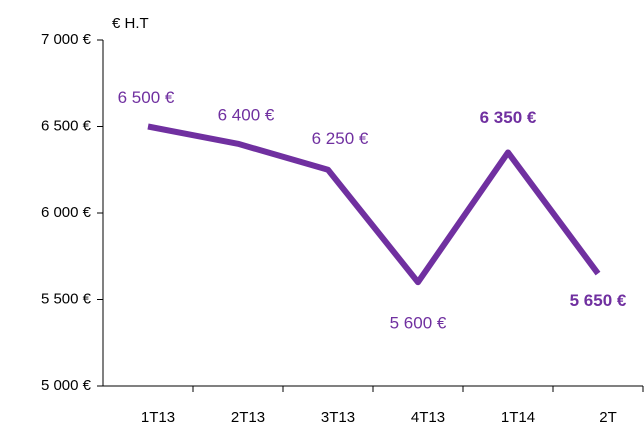  Describe the element at coordinates (418, 323) in the screenshot. I see `data-label: 5 600 €` at that location.